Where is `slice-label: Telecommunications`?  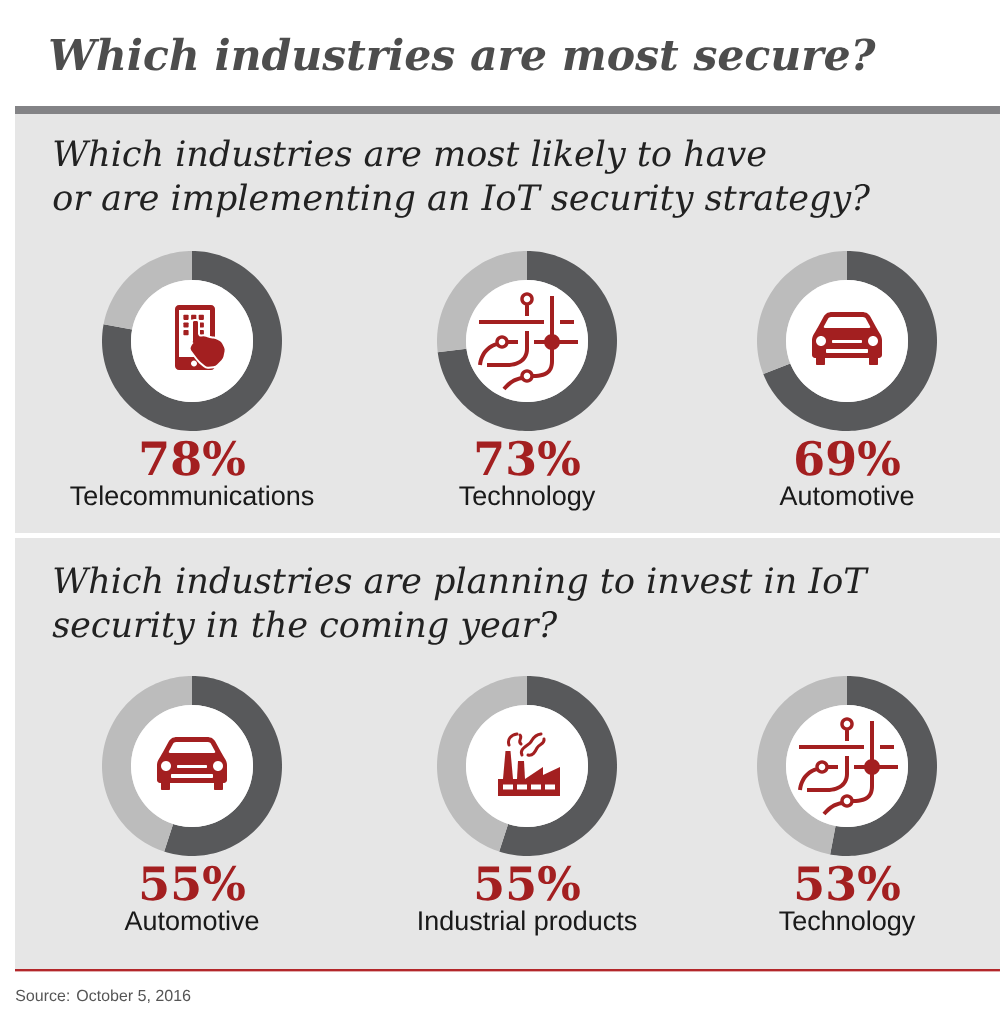 slice-label: Telecommunications is located at coordinates (192, 495).